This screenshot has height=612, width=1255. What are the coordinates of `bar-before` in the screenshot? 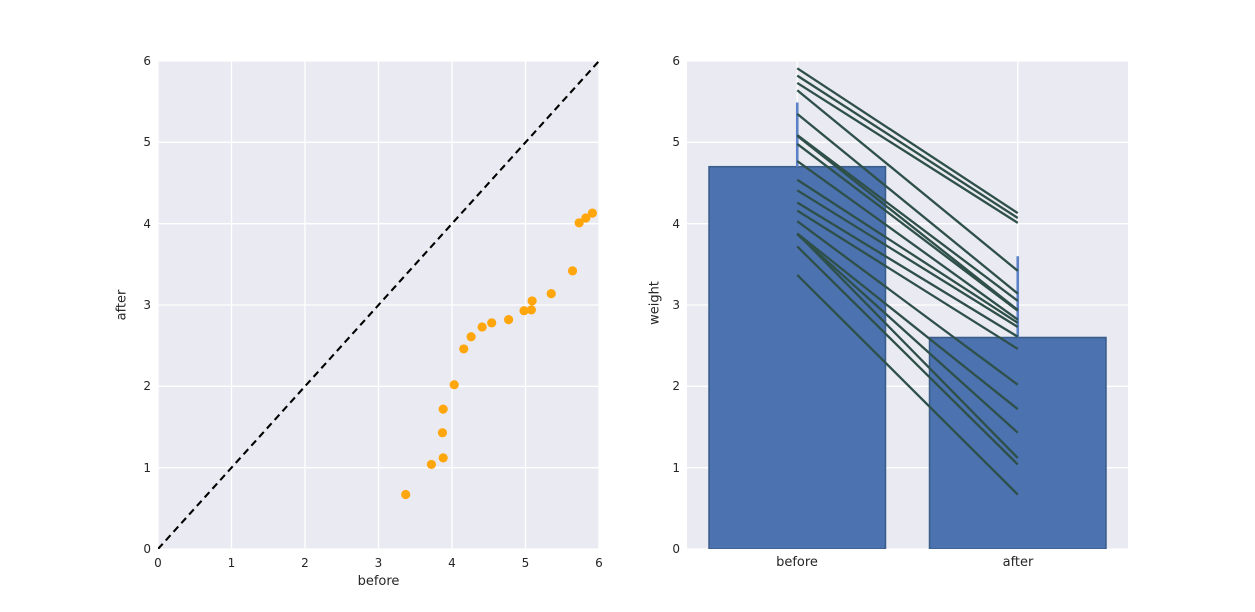 It's located at (797, 357).